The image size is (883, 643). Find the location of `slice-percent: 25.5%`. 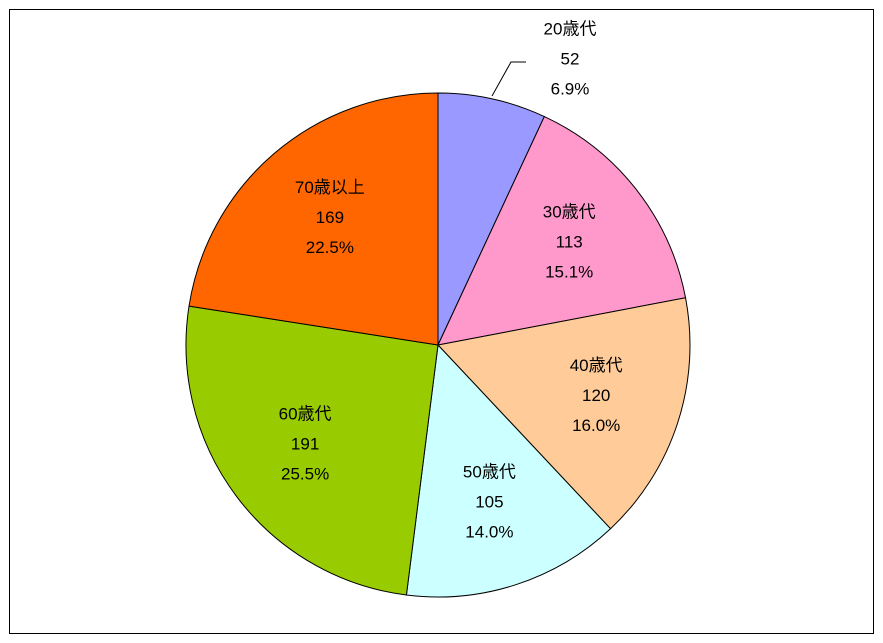

slice-percent: 25.5% is located at coordinates (305, 473).